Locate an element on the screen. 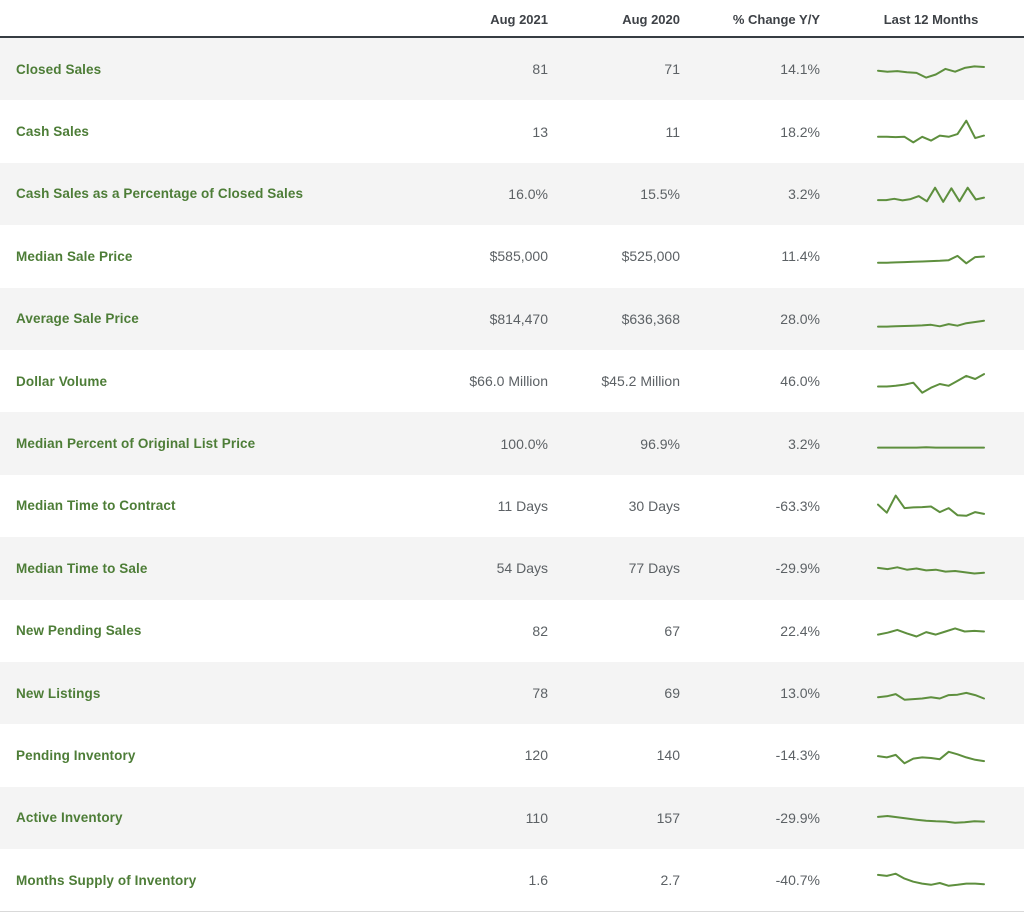  value-aug-2020: 11 is located at coordinates (672, 131).